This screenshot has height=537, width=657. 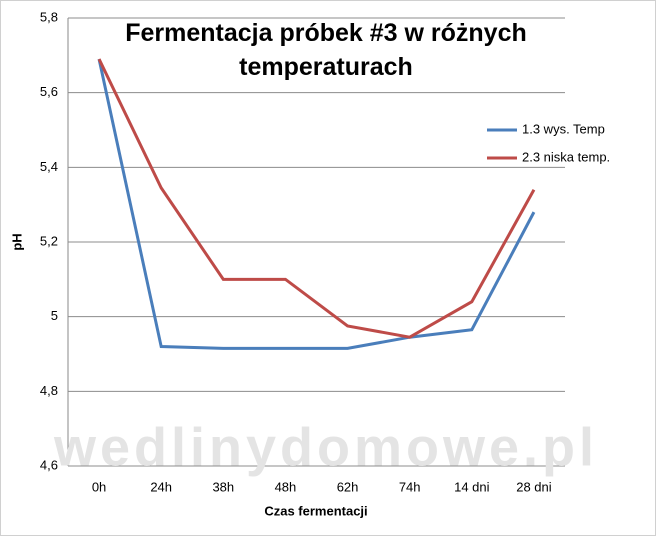 I want to click on y-tick-label: 5,2, so click(x=49, y=240).